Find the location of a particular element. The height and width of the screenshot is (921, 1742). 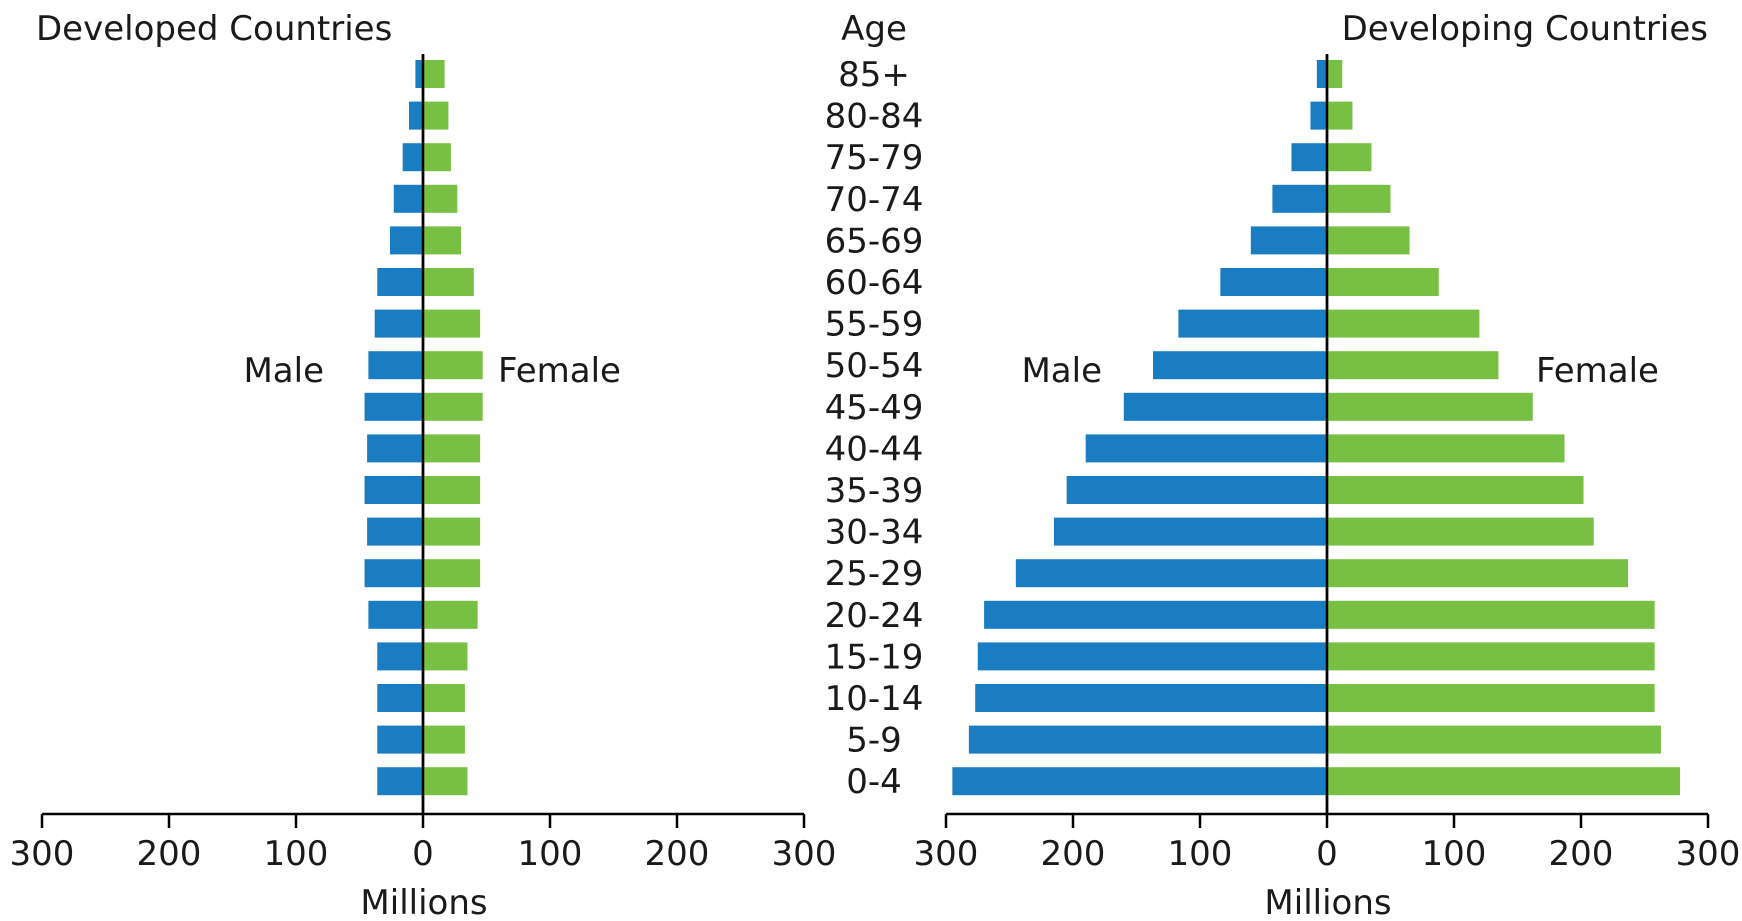

left-x-axis-label: Millions is located at coordinates (423, 902).